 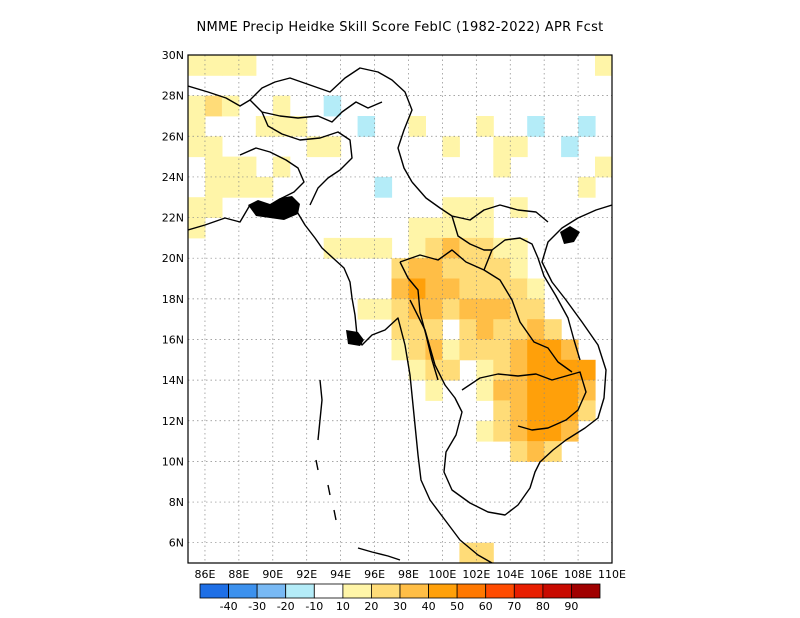 I want to click on x-tick-label: 106E, so click(x=544, y=574).